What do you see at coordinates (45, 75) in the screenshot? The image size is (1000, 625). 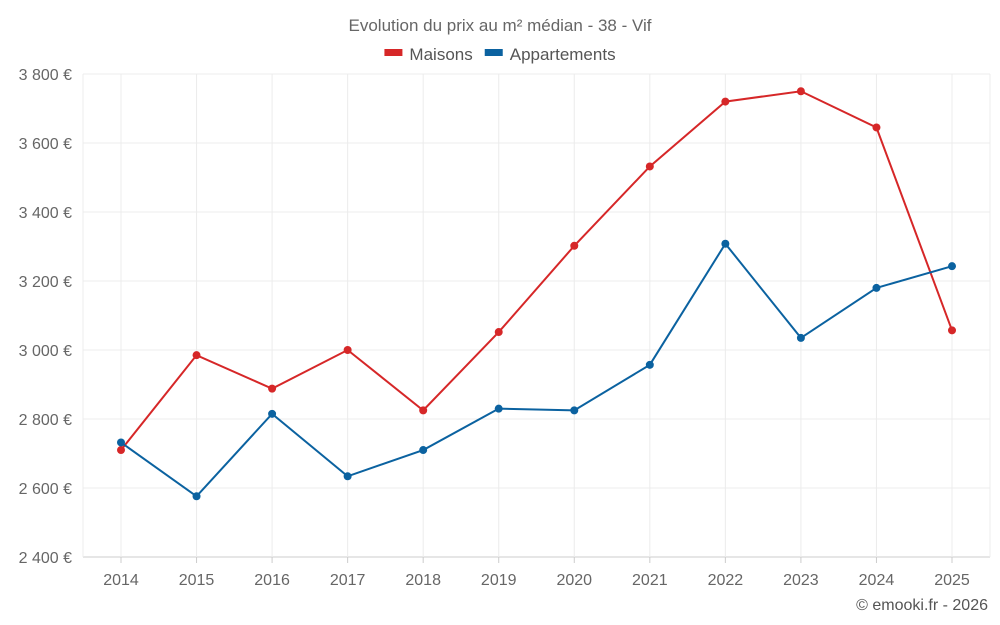 I see `y-tick-label: 3 800 €` at bounding box center [45, 75].